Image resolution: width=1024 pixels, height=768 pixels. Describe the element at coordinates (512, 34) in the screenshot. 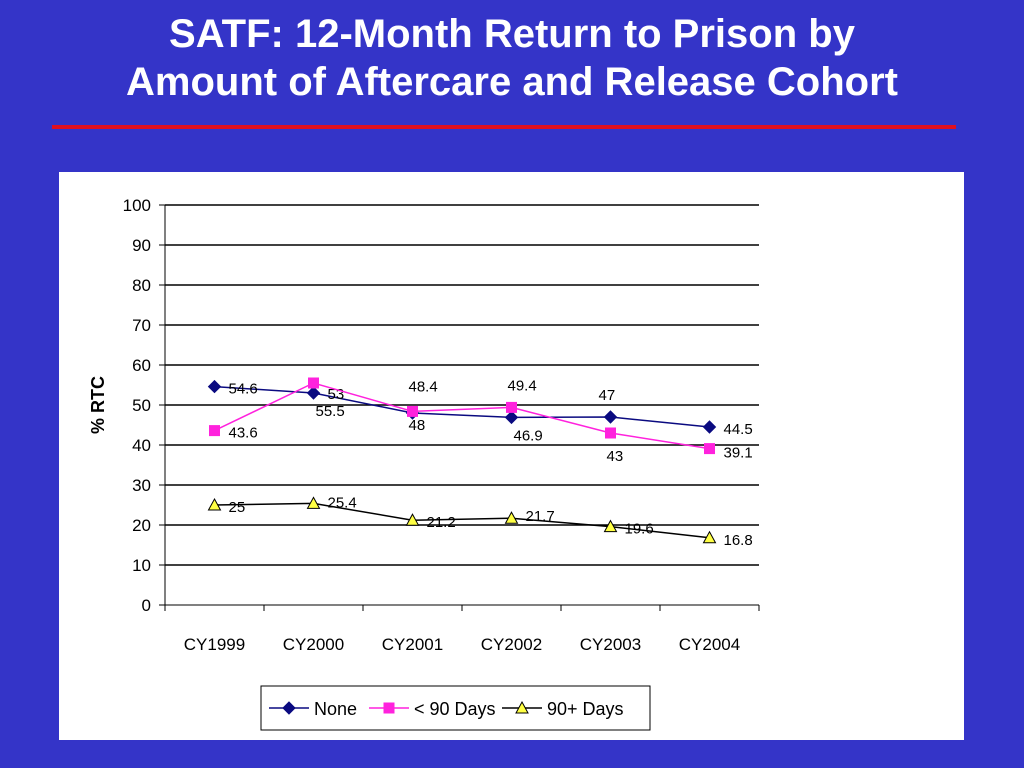

I see `slide-title-line-1: SATF: 12-Month Return to Prison by` at that location.